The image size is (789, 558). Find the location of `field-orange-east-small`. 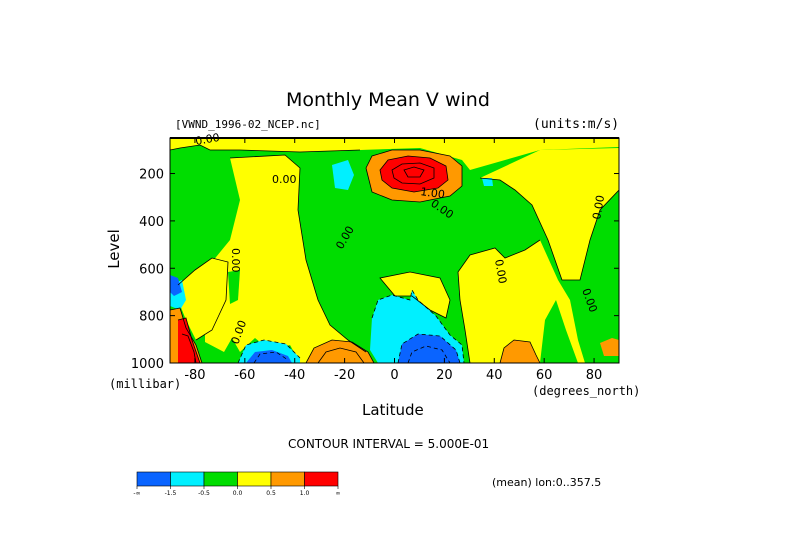

field-orange-east-small is located at coordinates (609, 347).